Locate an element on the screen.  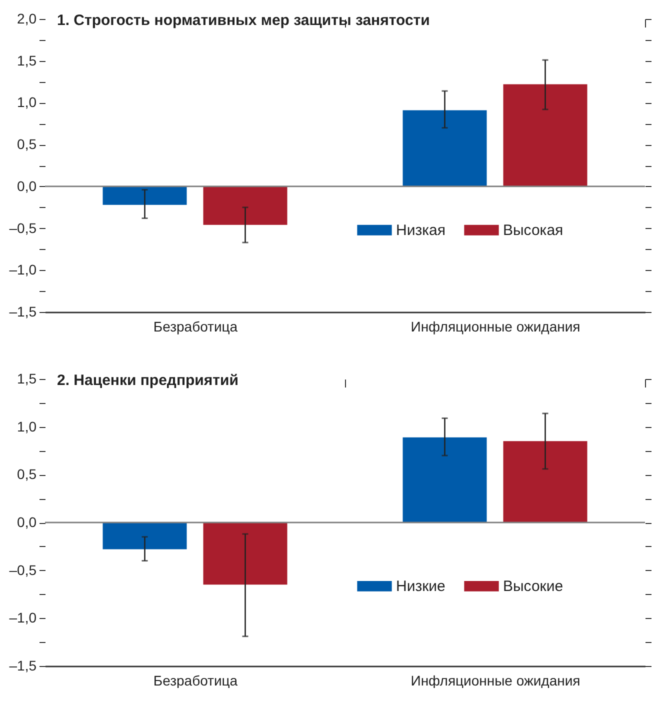
chart-title: 2. Наценки предприятий is located at coordinates (147, 380).